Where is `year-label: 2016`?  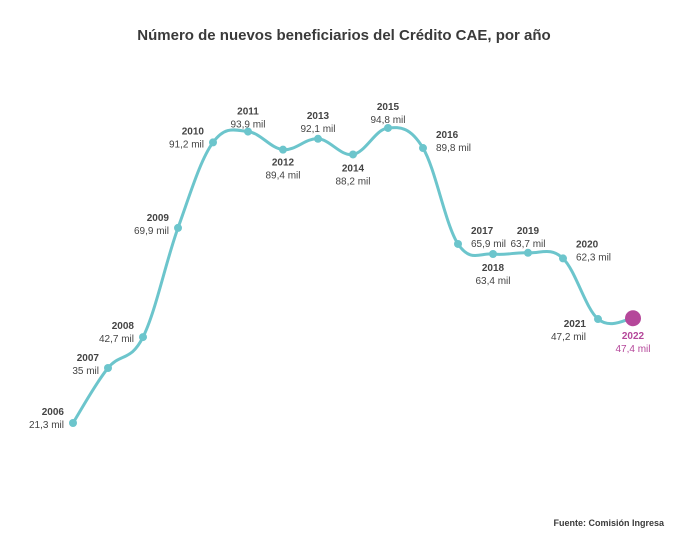 year-label: 2016 is located at coordinates (447, 135).